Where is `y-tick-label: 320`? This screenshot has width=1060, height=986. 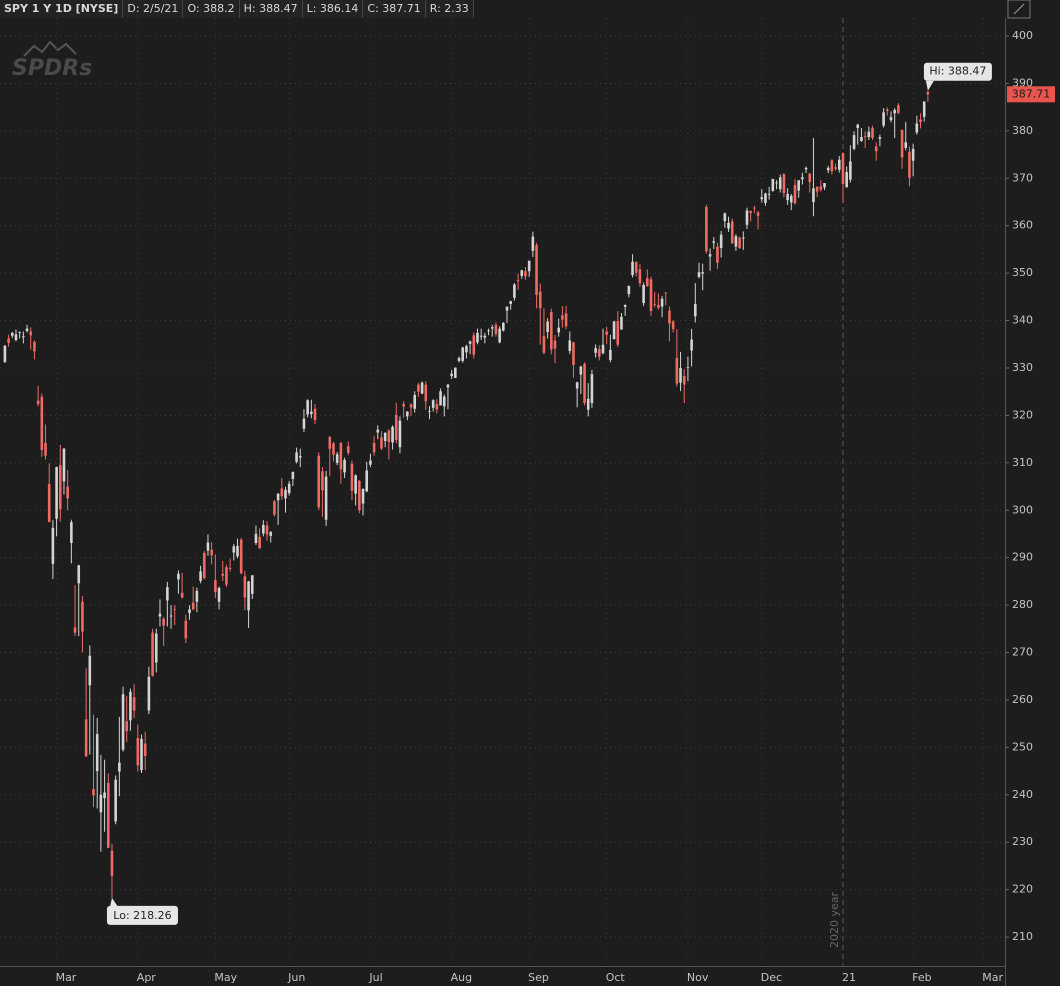 y-tick-label: 320 is located at coordinates (1022, 414).